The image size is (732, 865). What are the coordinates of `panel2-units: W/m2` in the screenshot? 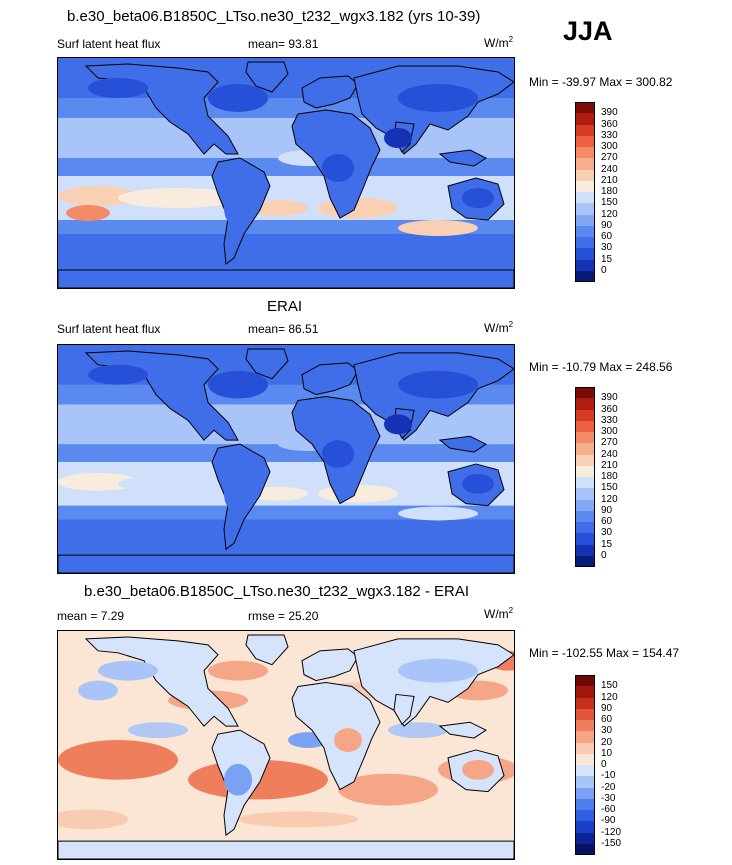 It's located at (499, 327).